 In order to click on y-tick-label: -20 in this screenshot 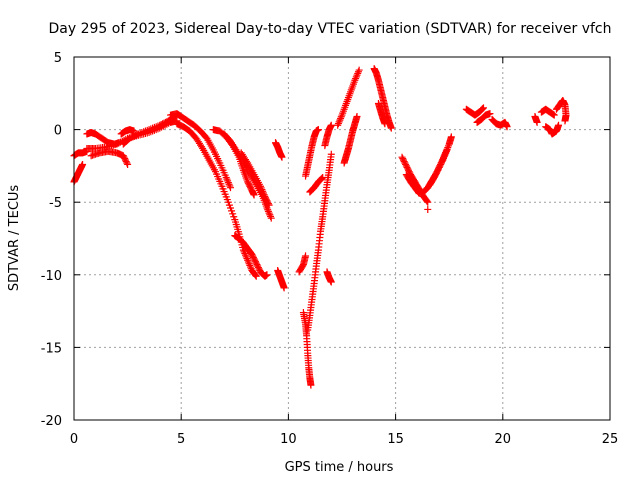, I will do `click(51, 421)`.